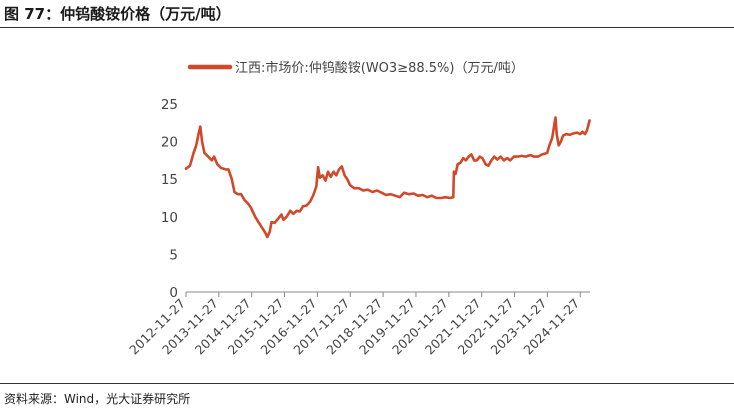 This screenshot has height=413, width=734. I want to click on bottom-rule, so click(367, 383).